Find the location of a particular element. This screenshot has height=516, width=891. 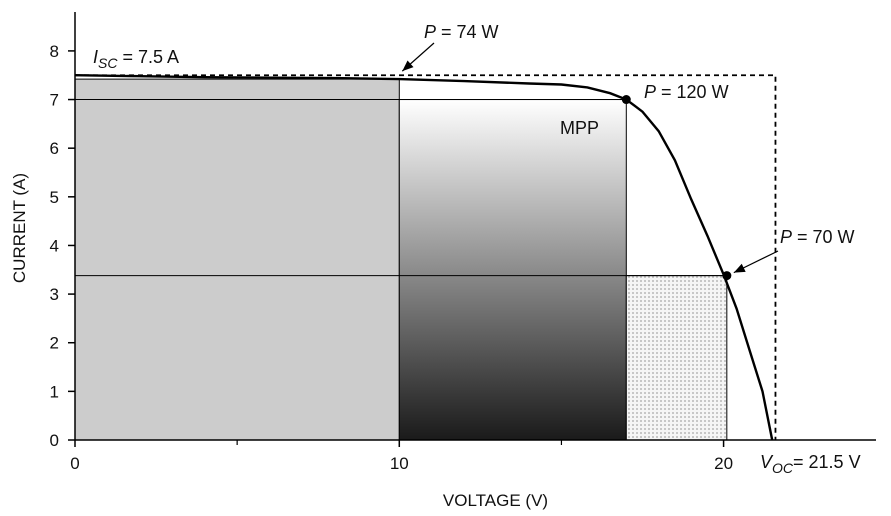

p120-symbol: P is located at coordinates (650, 92).